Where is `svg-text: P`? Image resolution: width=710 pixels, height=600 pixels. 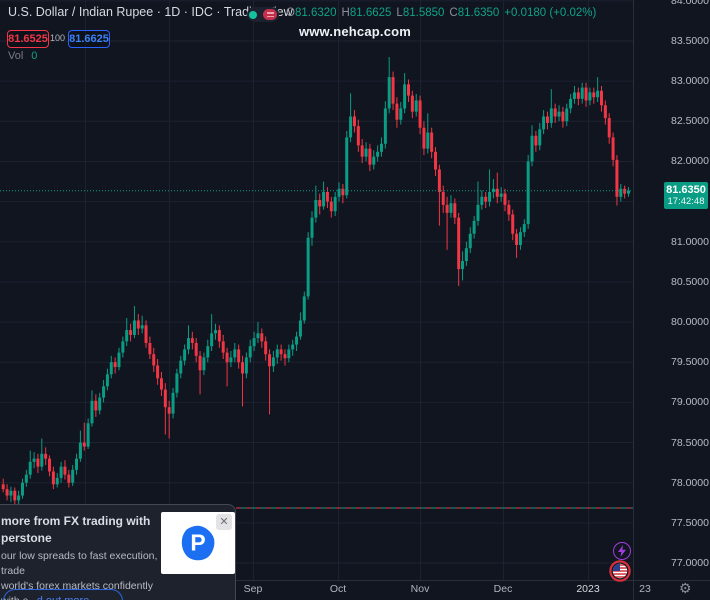 svg-text: P is located at coordinates (197, 543).